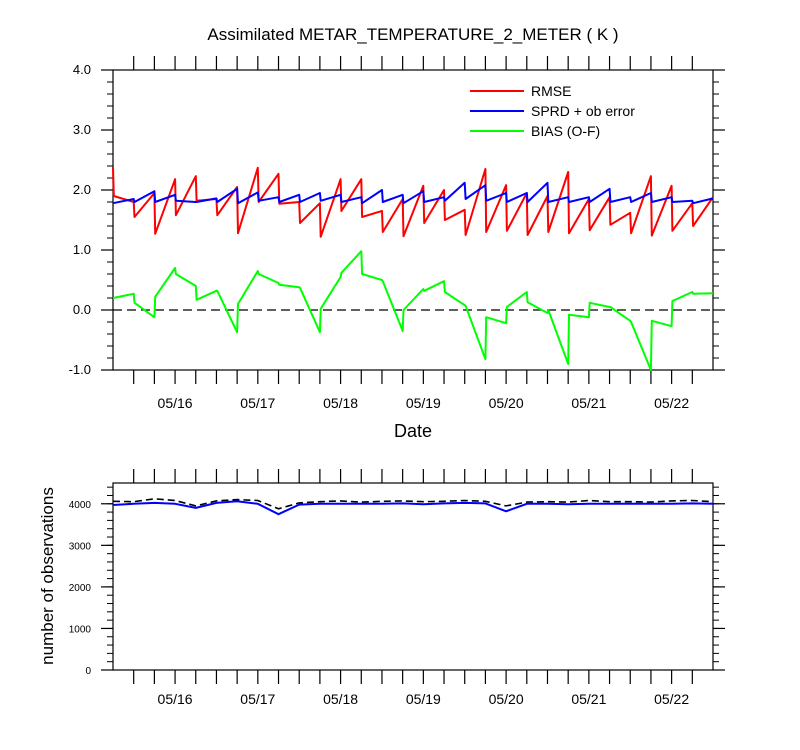  I want to click on y-tick-label: 3.0, so click(82, 129).